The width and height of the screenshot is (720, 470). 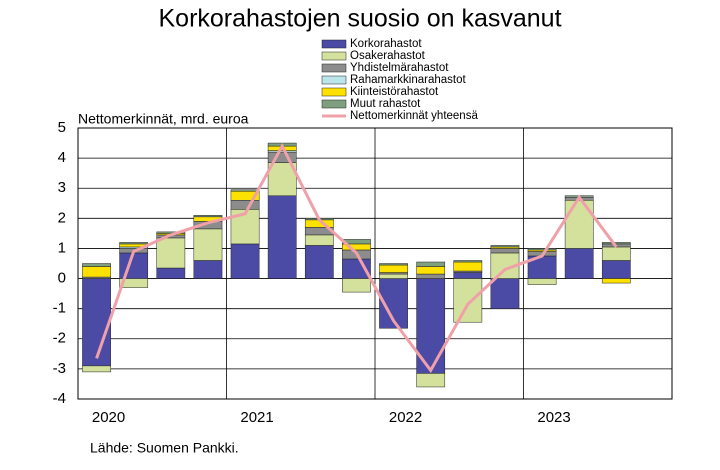 What do you see at coordinates (62, 187) in the screenshot?
I see `y-tick-label: 3` at bounding box center [62, 187].